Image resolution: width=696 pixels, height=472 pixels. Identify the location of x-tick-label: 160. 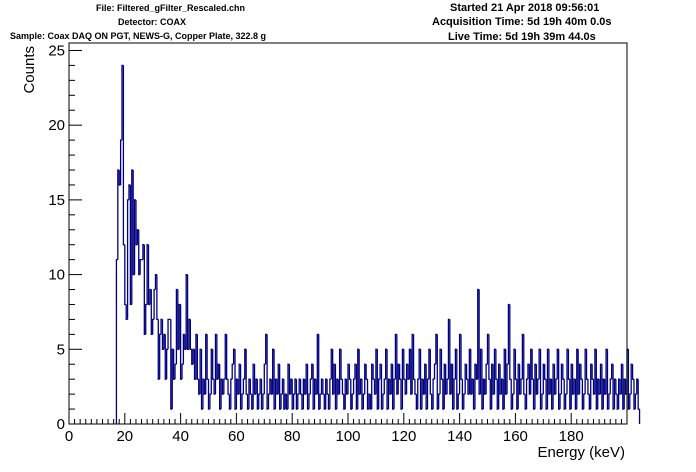
(515, 436).